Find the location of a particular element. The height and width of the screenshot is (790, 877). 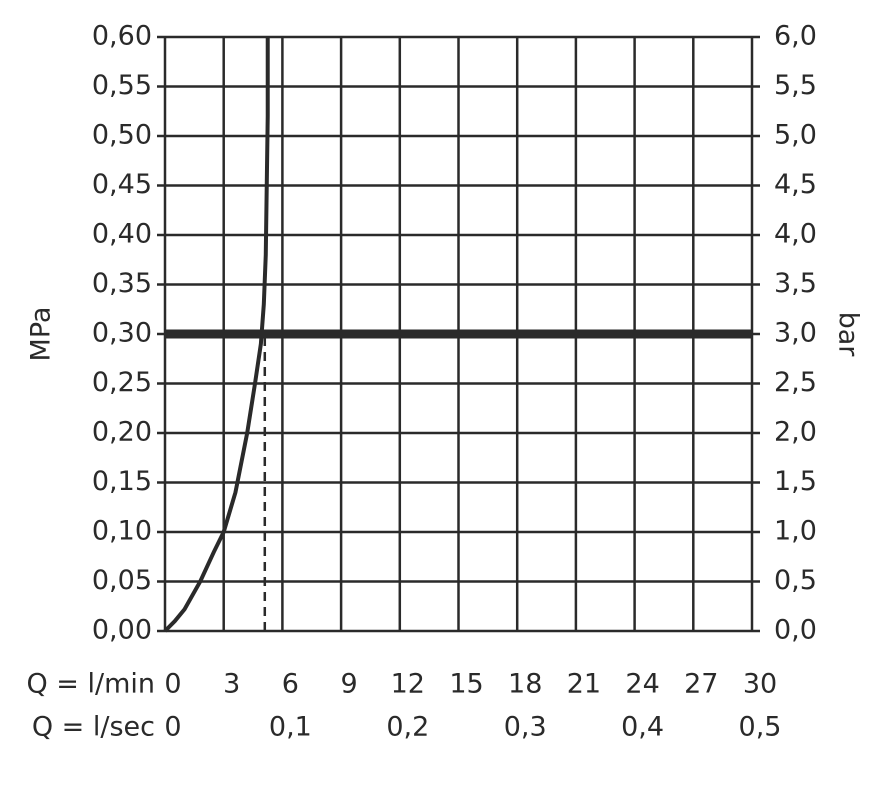

x-tick-label: 21 is located at coordinates (584, 684).